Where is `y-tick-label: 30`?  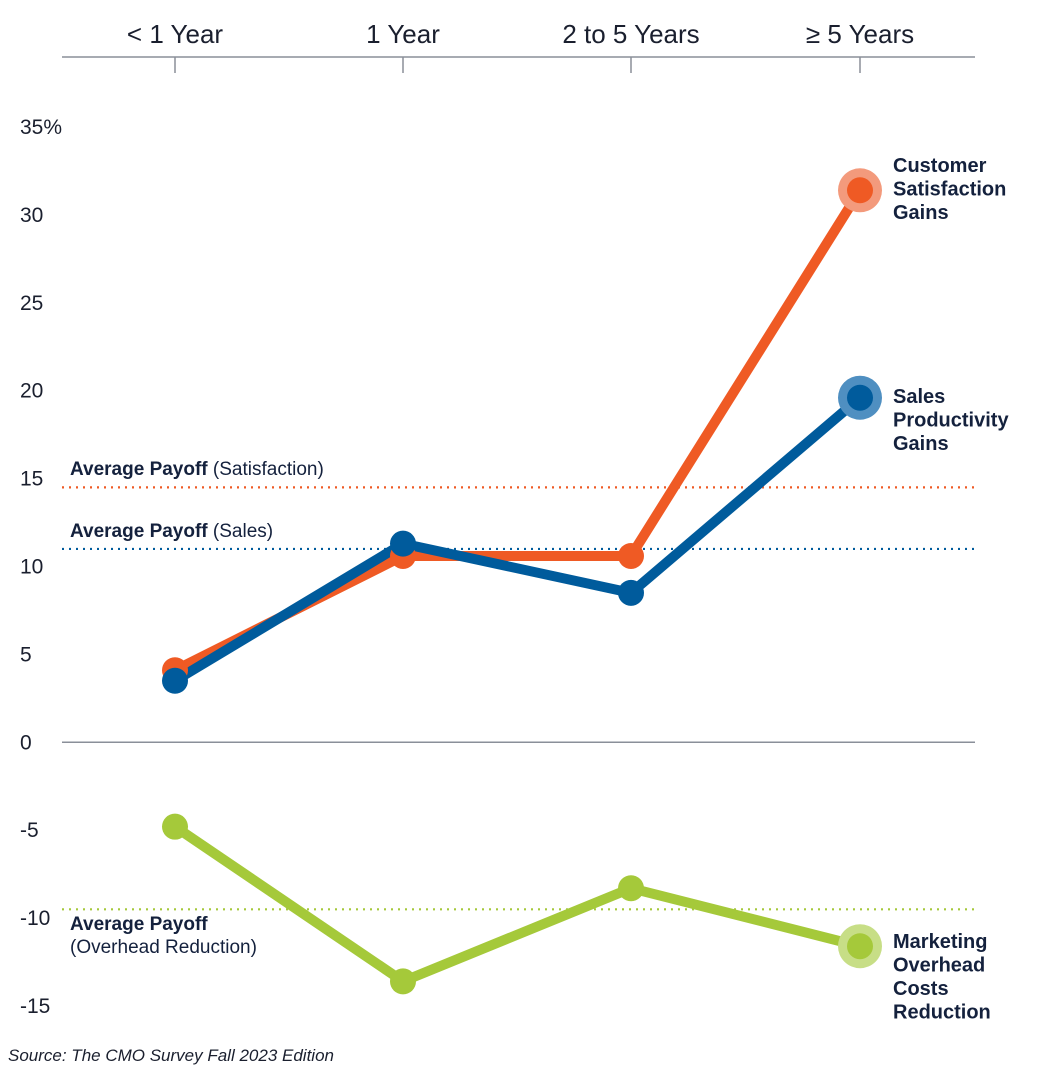
y-tick-label: 30 is located at coordinates (31, 215).